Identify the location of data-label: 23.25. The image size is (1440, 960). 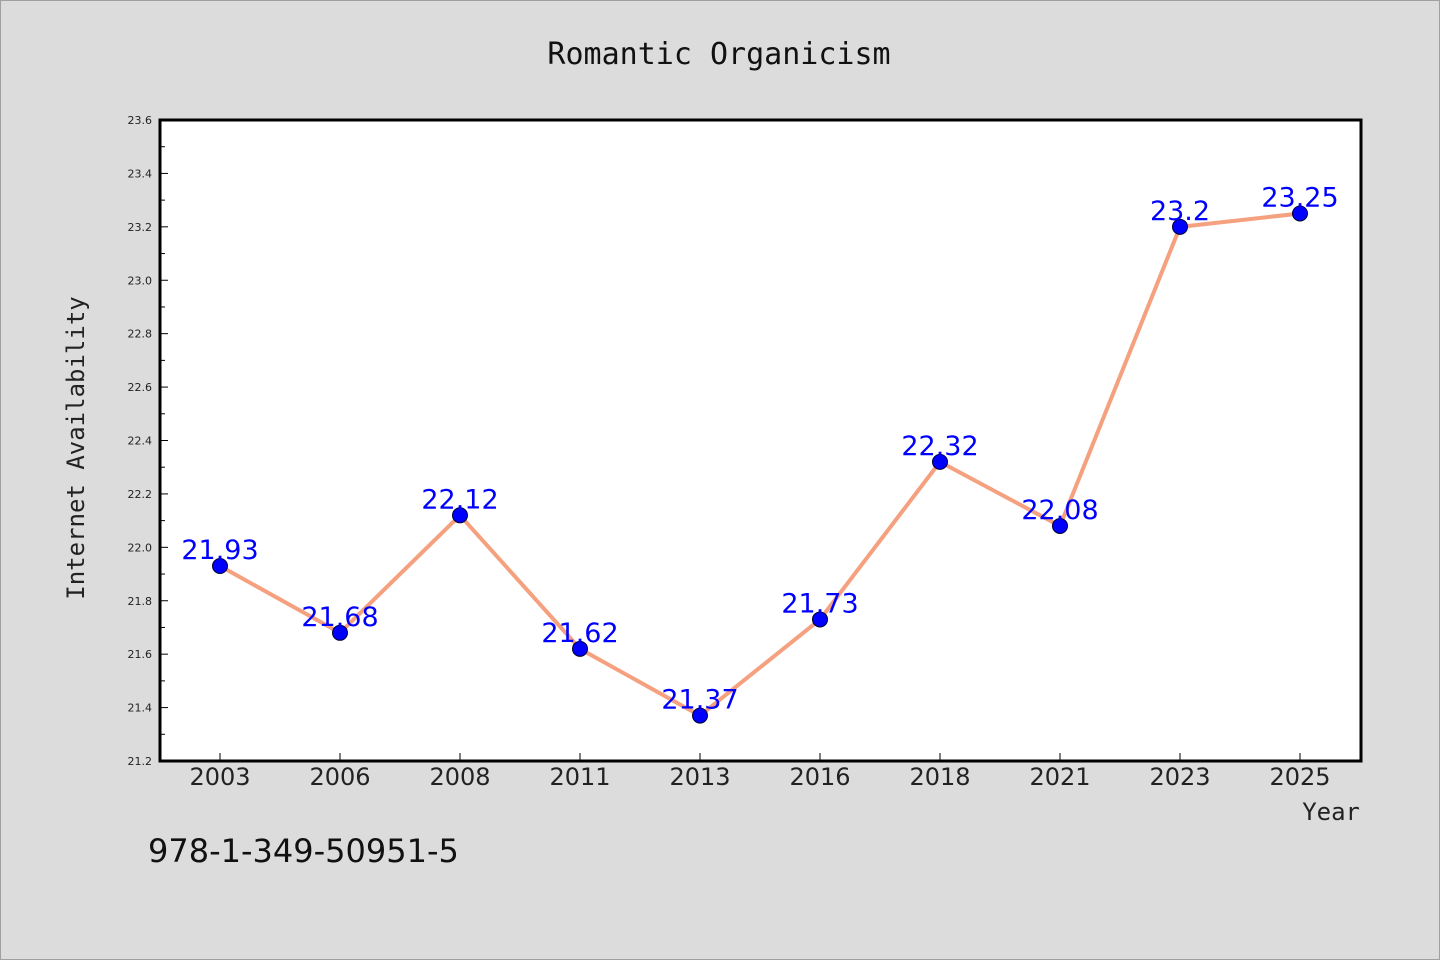
(1299, 197).